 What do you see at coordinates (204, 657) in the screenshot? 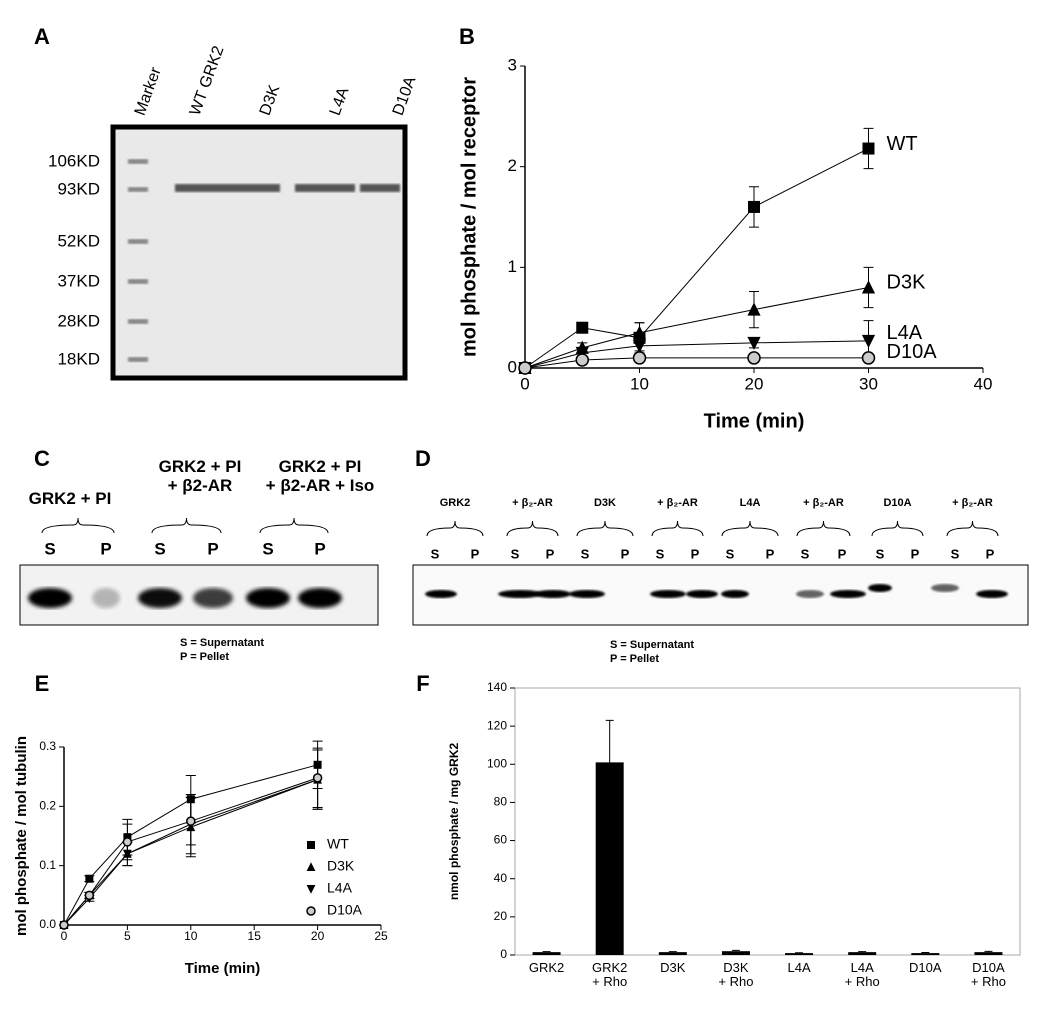
I see `legend-text: P = Pellet` at bounding box center [204, 657].